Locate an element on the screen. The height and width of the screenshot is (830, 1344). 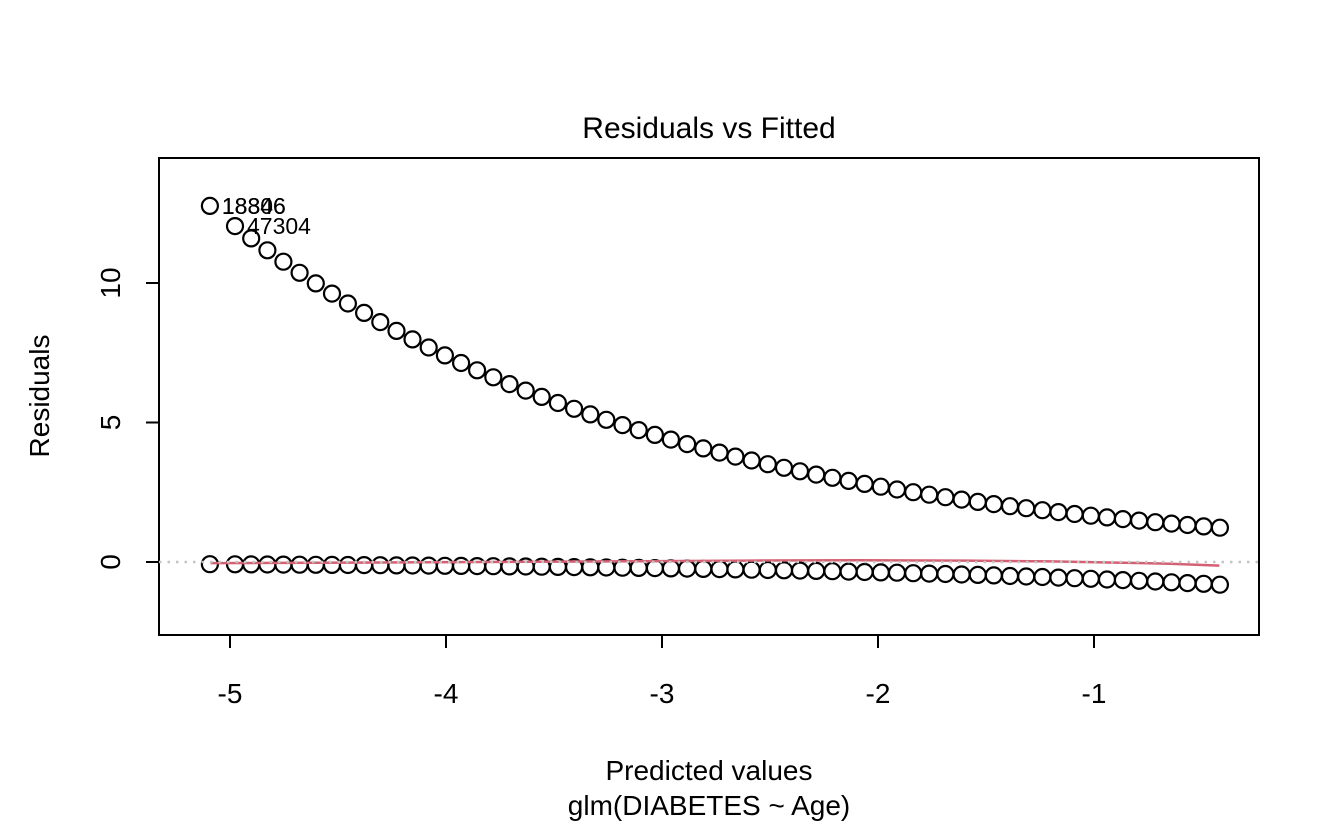
x-tick-label: -3 is located at coordinates (662, 693).